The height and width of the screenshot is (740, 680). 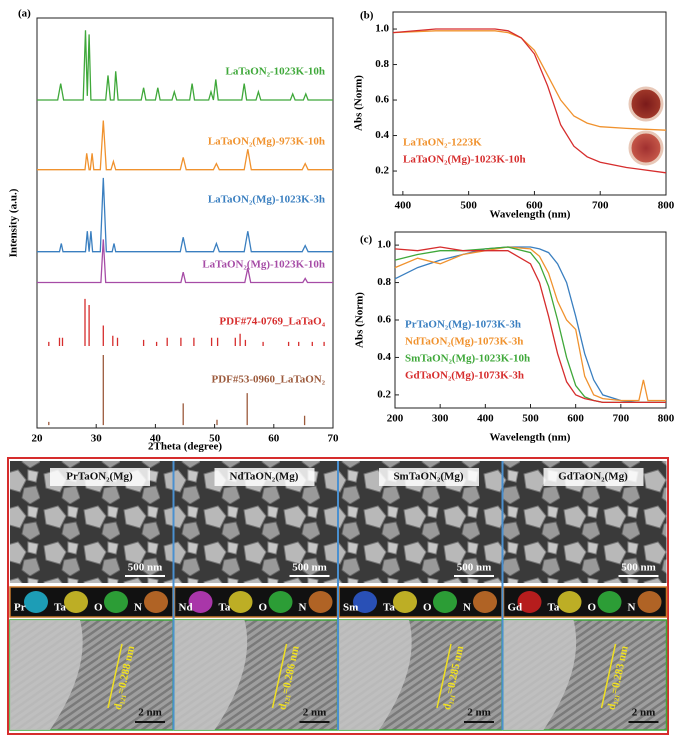 What do you see at coordinates (367, 16) in the screenshot?
I see `panel-label: (b)` at bounding box center [367, 16].